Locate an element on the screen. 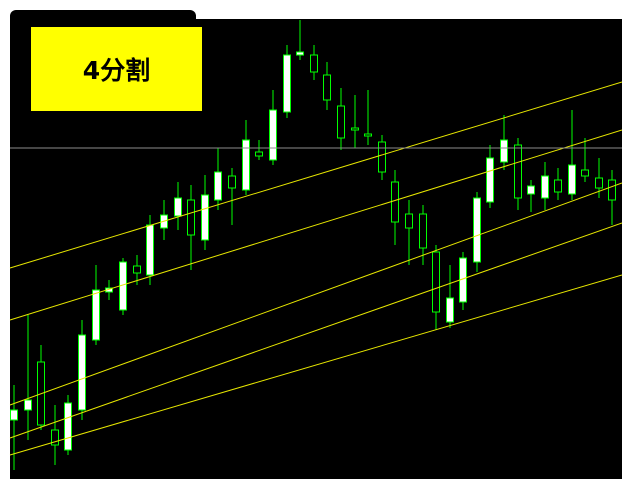 Image resolution: width=622 pixels, height=479 pixels. split-label-box: 4分割 is located at coordinates (103, 58).